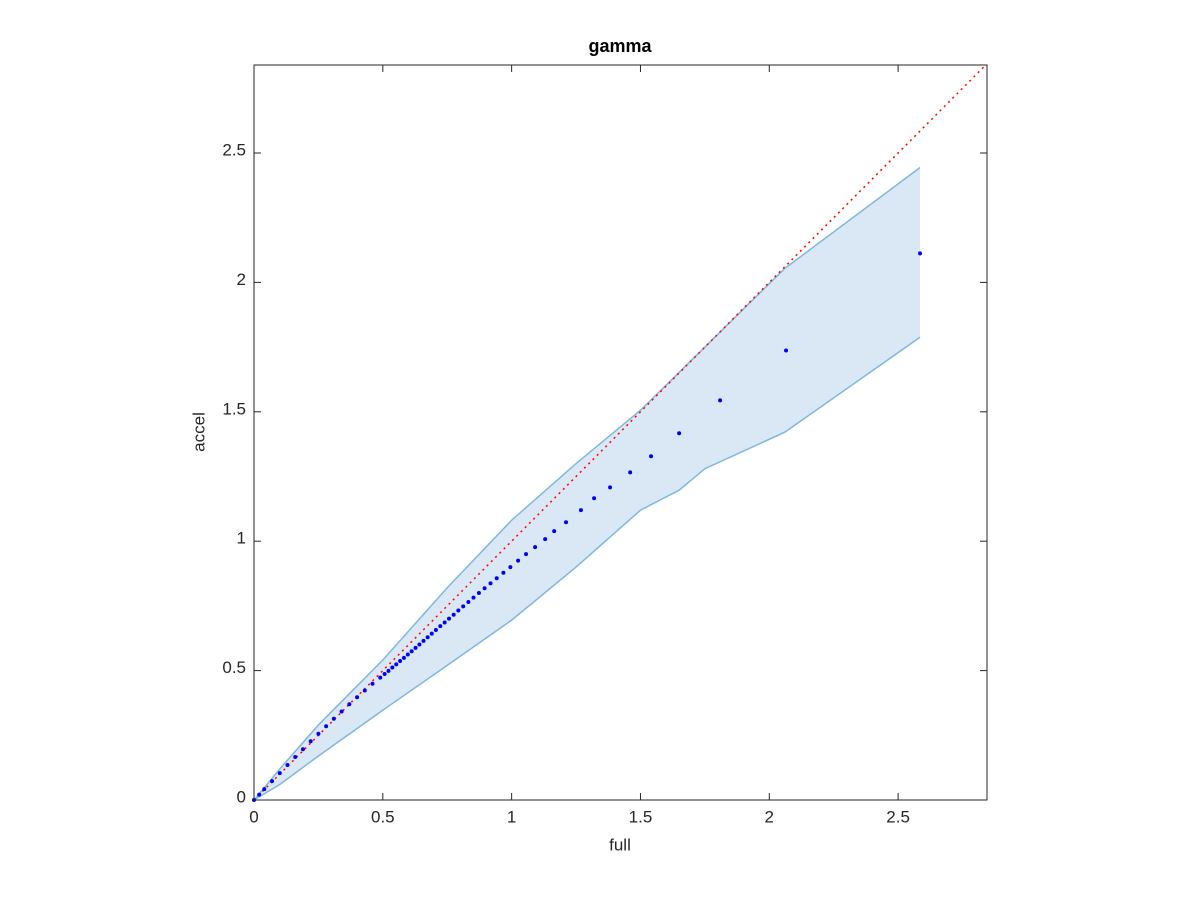 The image size is (1200, 900). Describe the element at coordinates (198, 432) in the screenshot. I see `y-axis-label: accel` at that location.